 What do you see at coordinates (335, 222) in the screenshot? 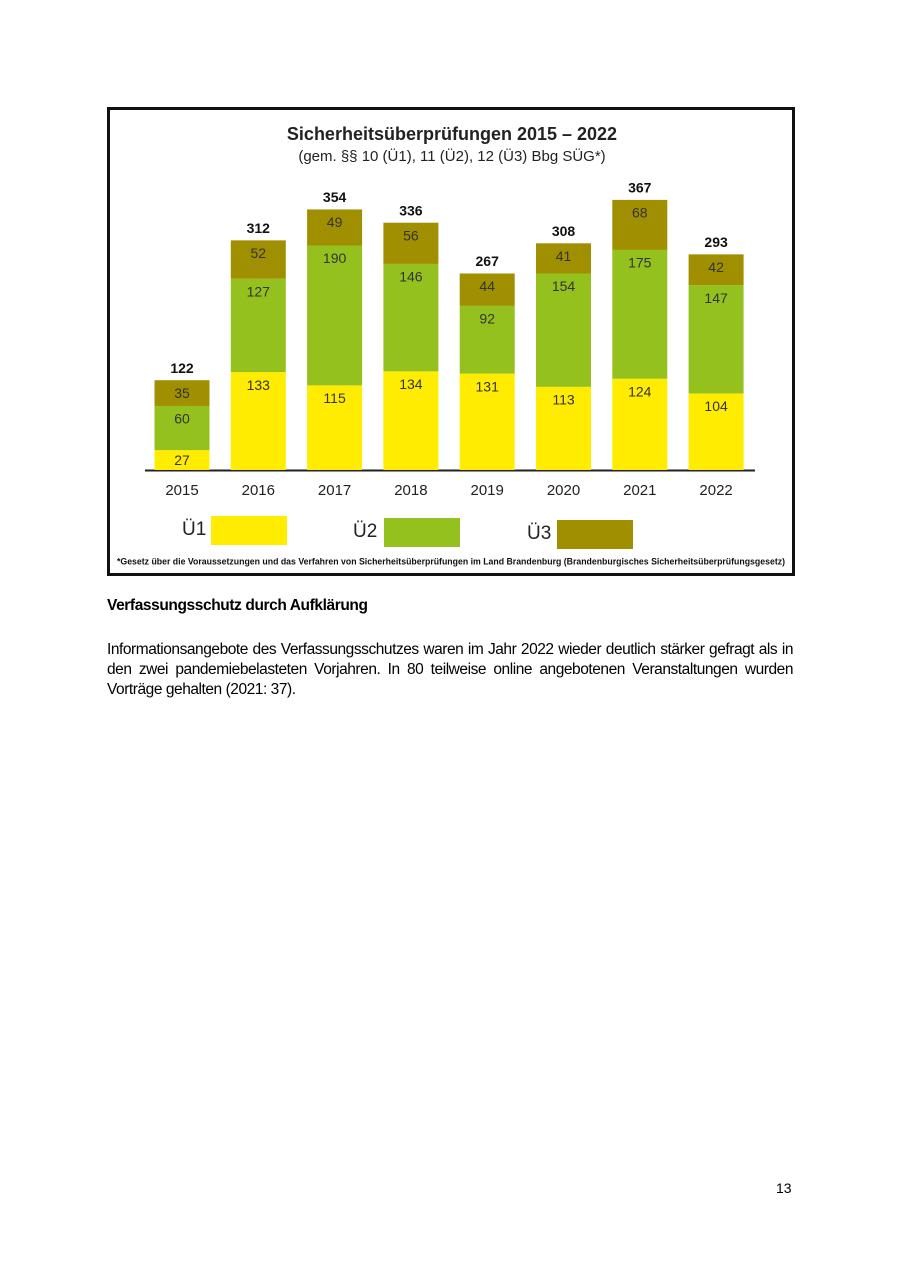
I see `segment-label: 49` at bounding box center [335, 222].